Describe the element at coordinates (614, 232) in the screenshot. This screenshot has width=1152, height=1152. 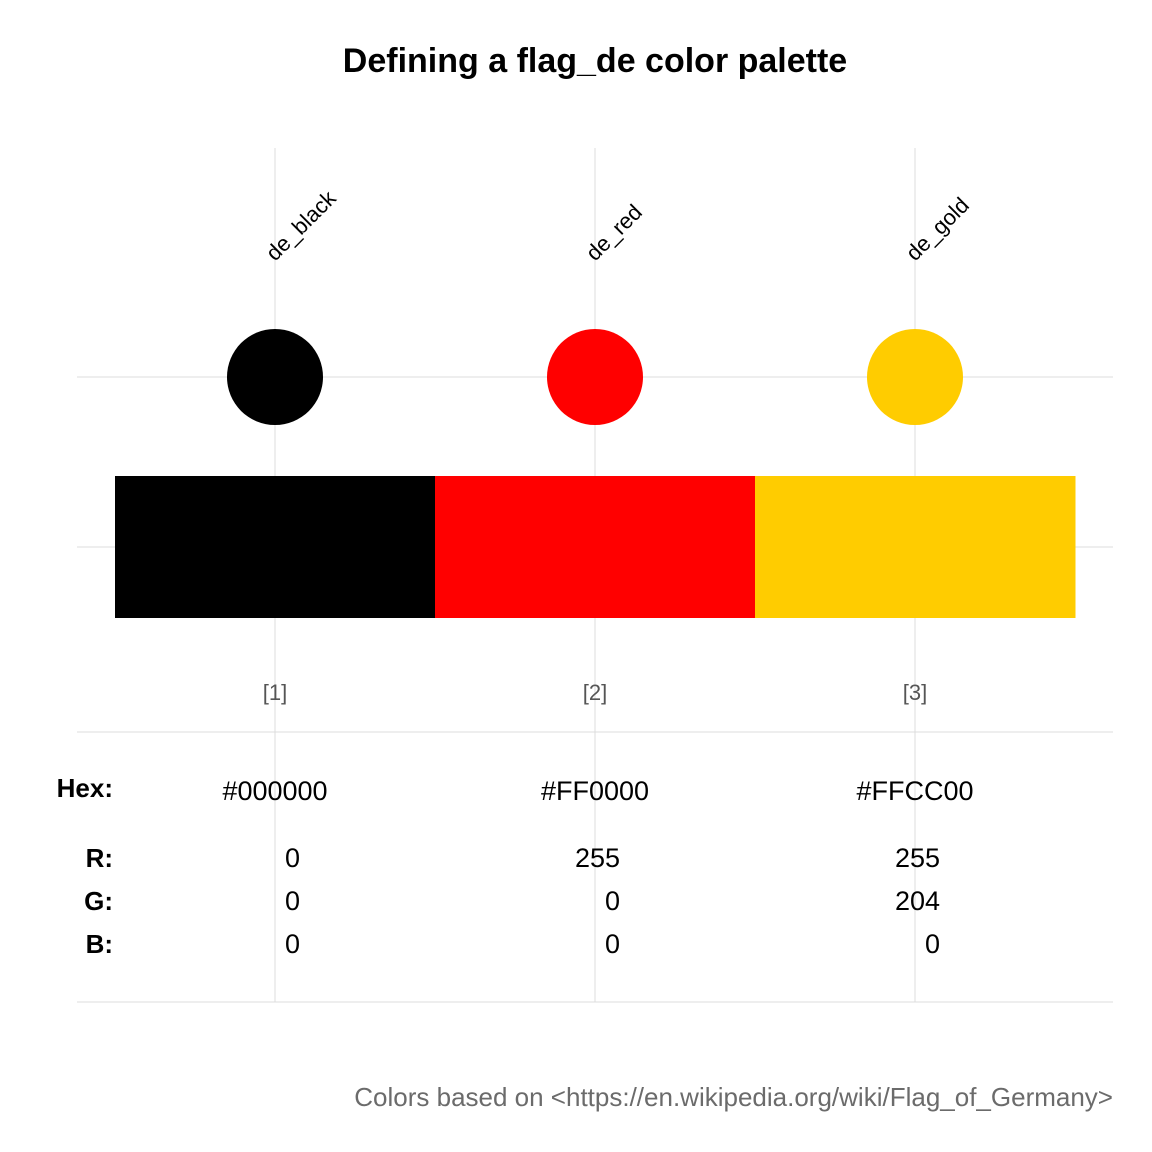
I see `color-name-label: de_red` at that location.